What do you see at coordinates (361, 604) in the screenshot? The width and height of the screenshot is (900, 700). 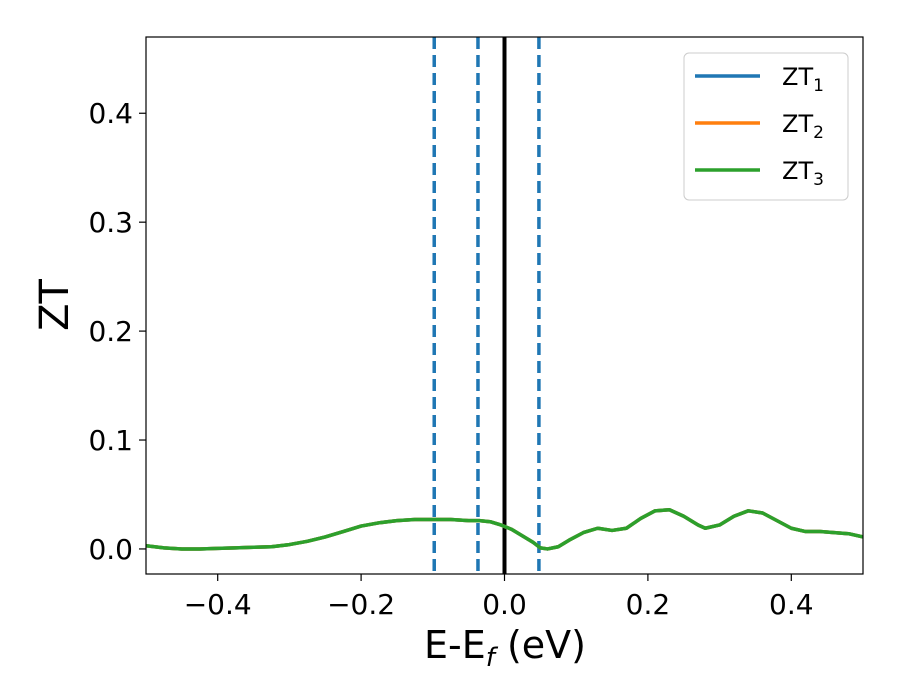 I see `x-tick-label: −0.2` at bounding box center [361, 604].